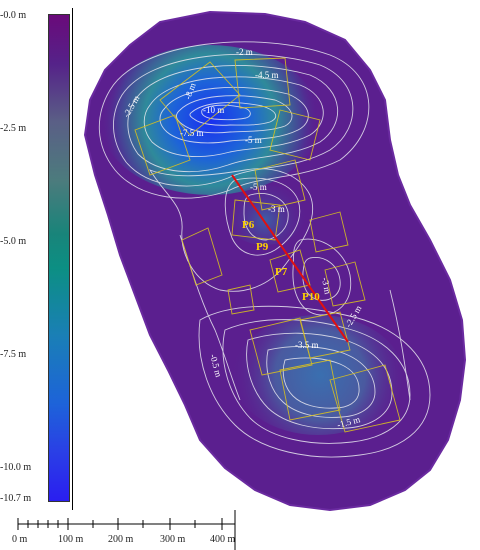 The image size is (480, 550). What do you see at coordinates (13, 354) in the screenshot?
I see `legend-tick-3: -7.5 m` at bounding box center [13, 354].